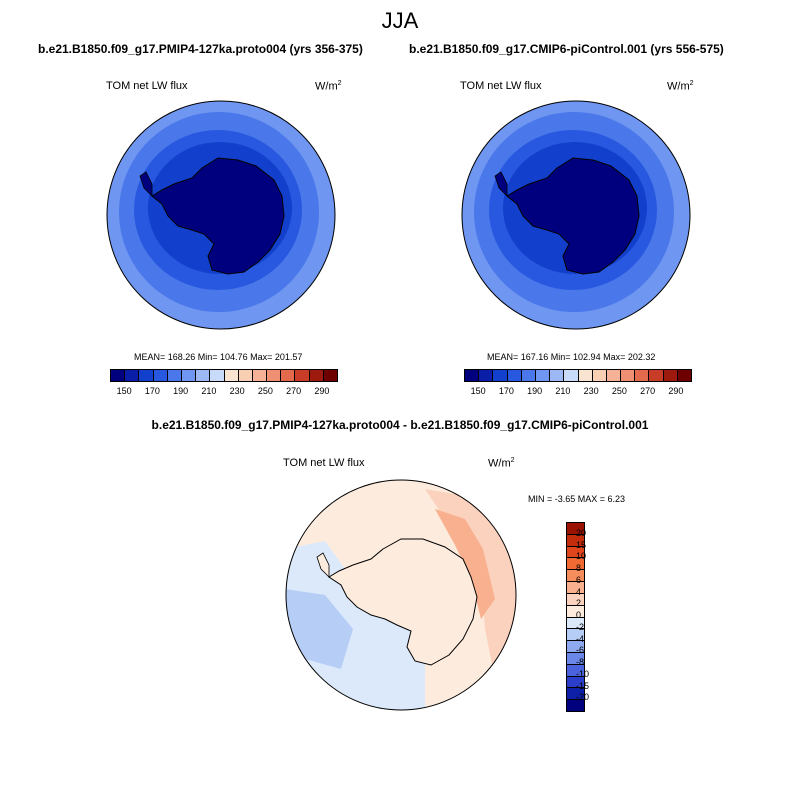 The height and width of the screenshot is (800, 800). I want to click on top-right-colorbar, so click(578, 375).